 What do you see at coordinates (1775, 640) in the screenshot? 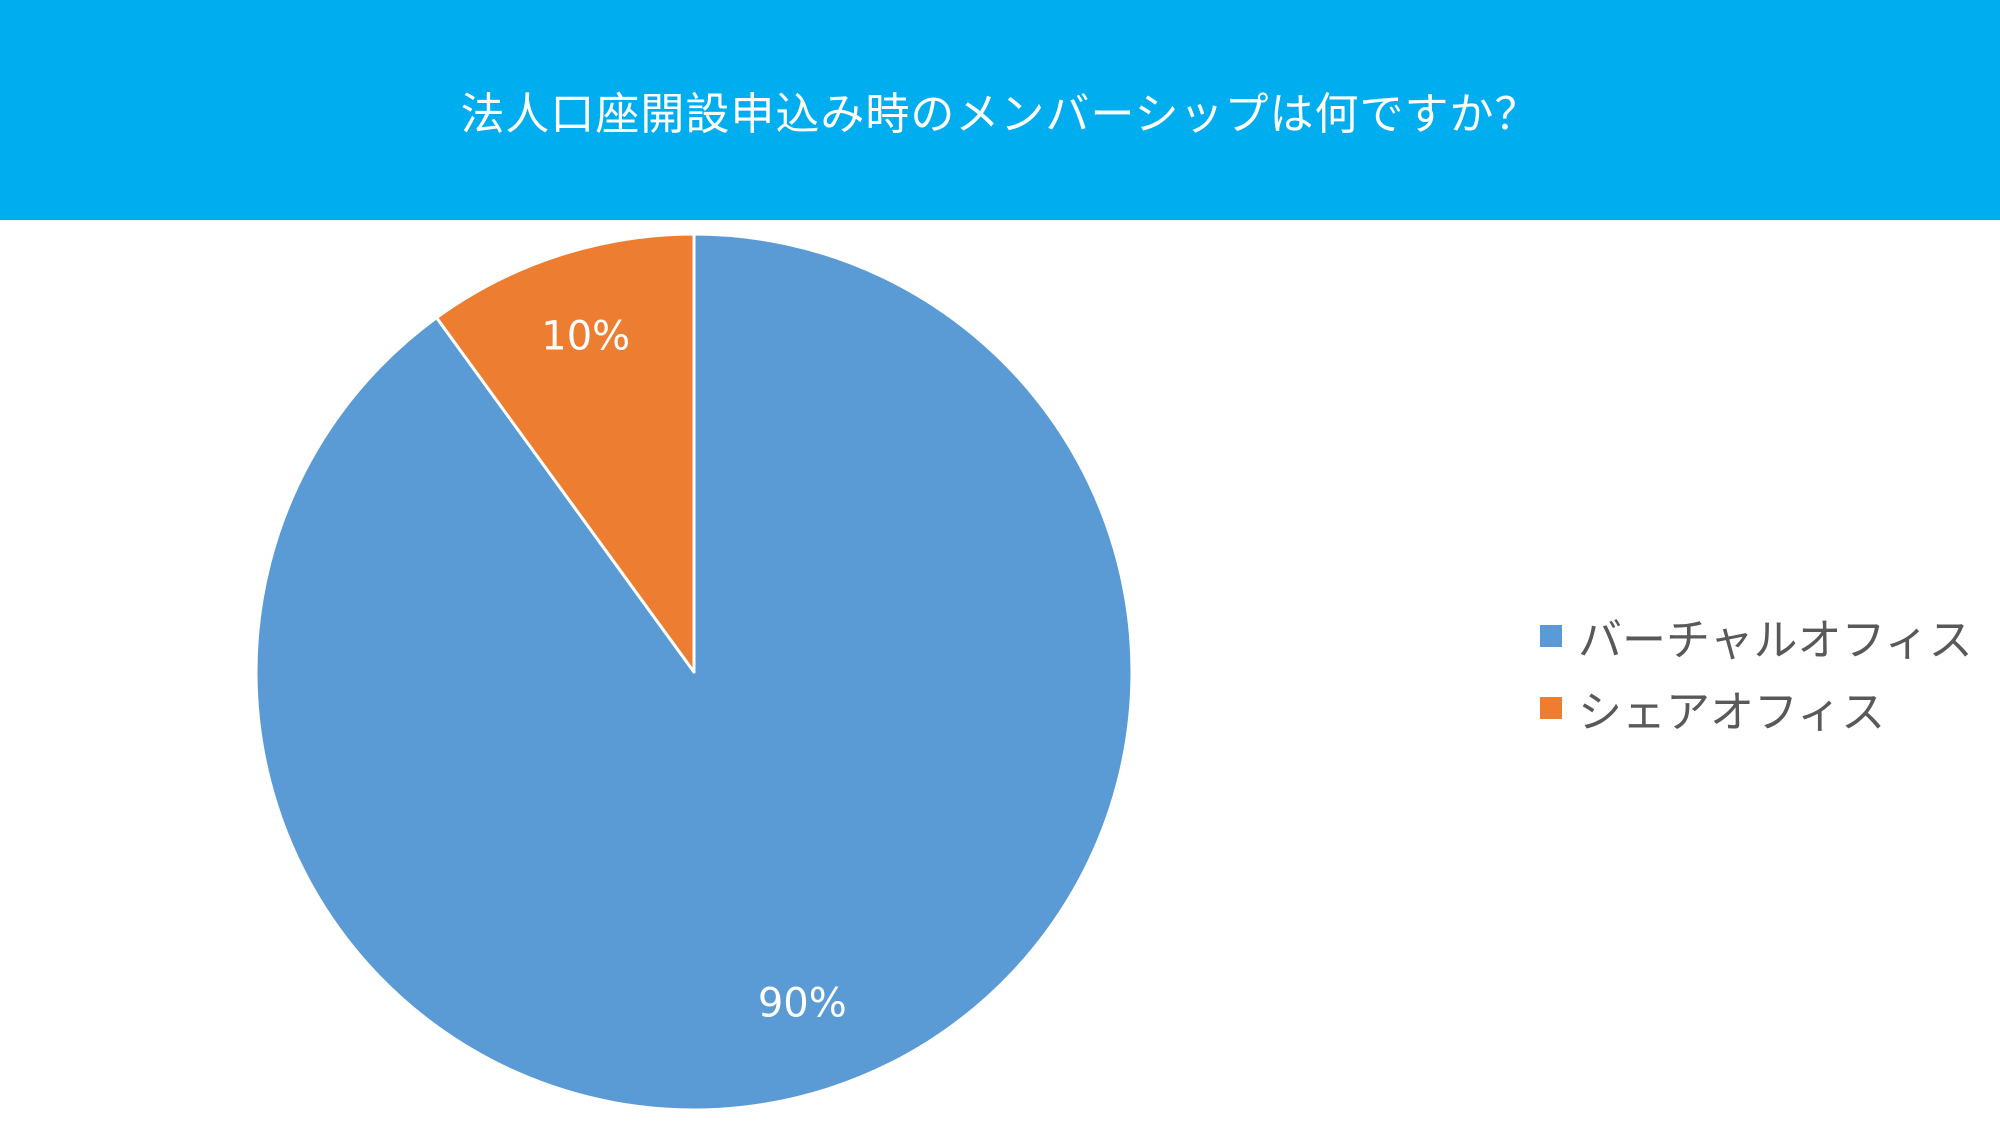
I see `legend-label: バーチャルオフィス` at bounding box center [1775, 640].